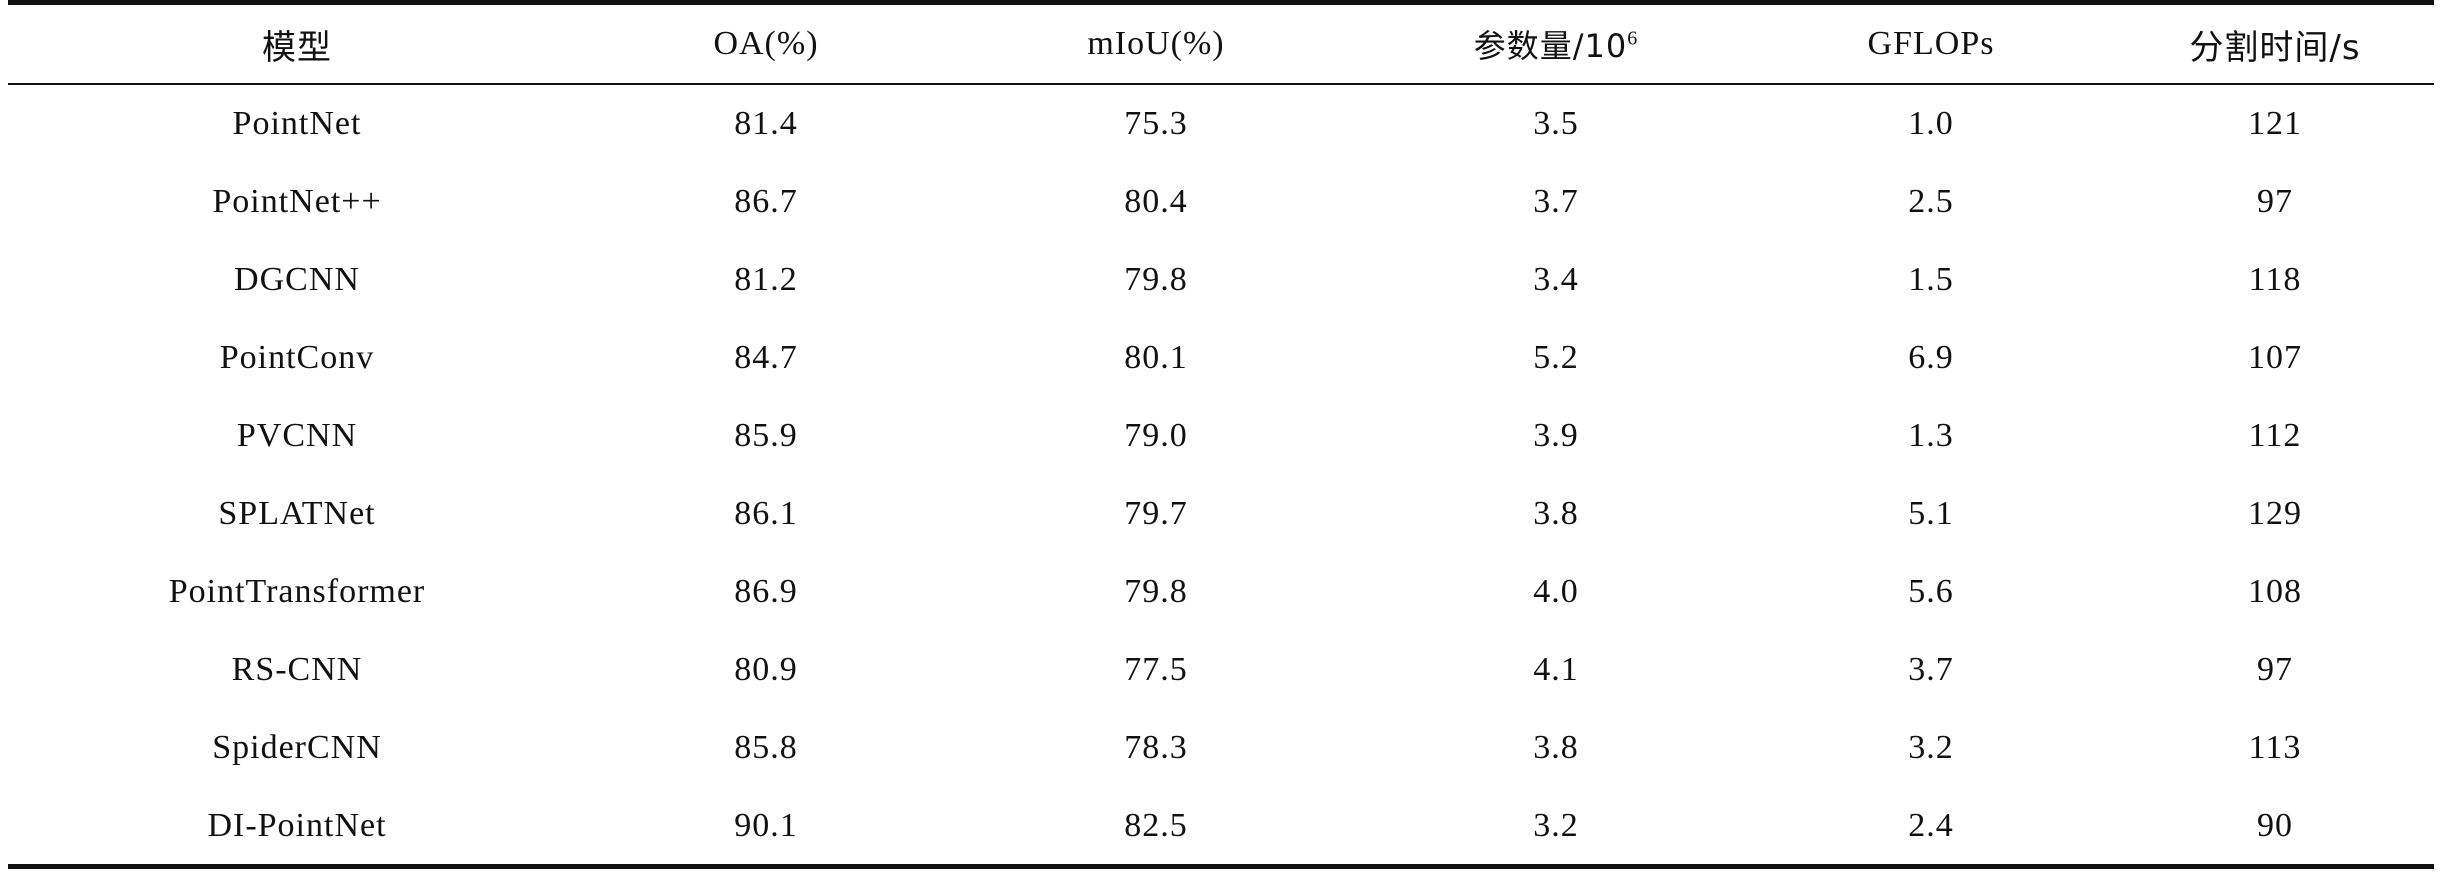 This screenshot has width=2442, height=872. Describe the element at coordinates (1156, 123) in the screenshot. I see `cell-miou: 75.3` at that location.